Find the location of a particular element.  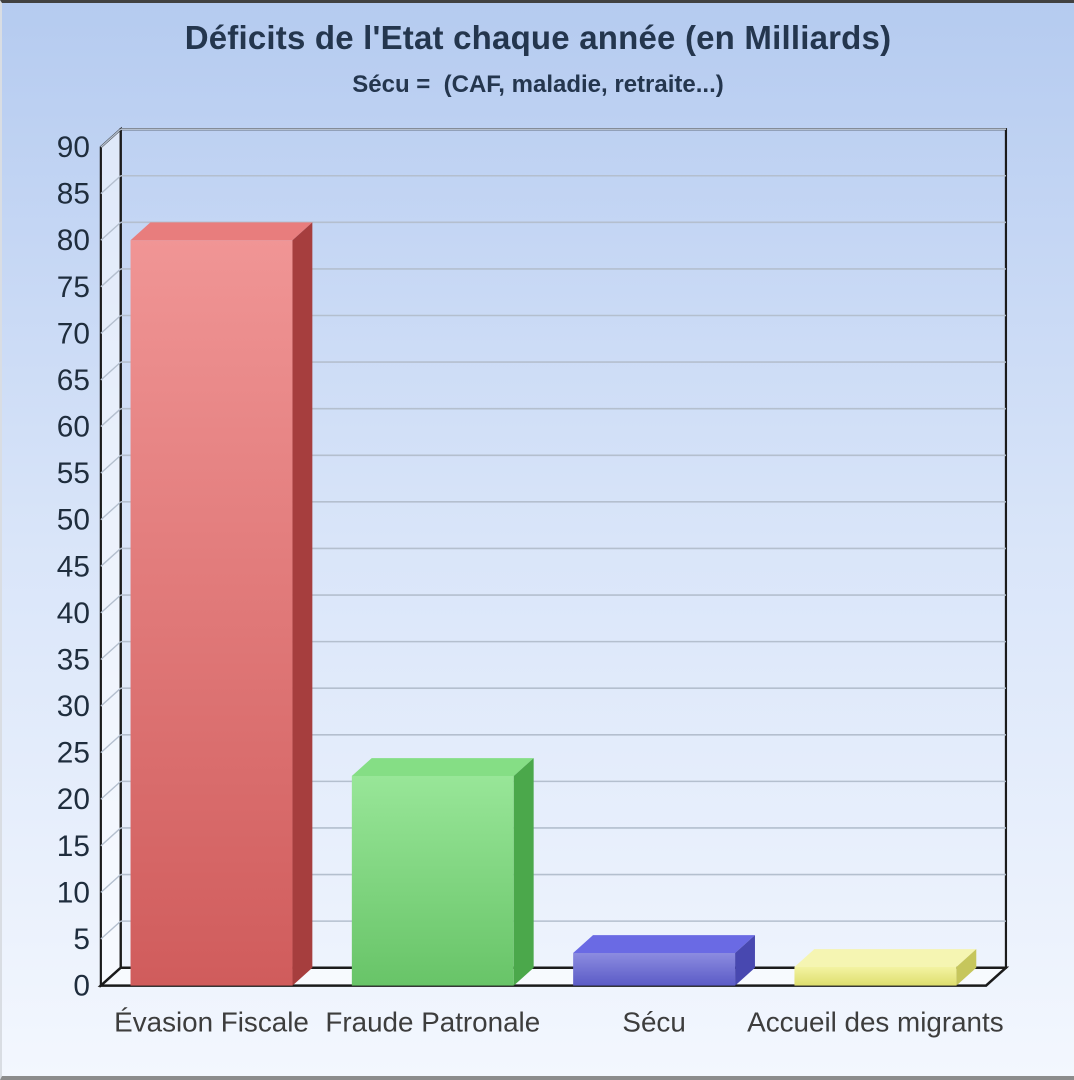

y-tick-label: 35 is located at coordinates (73, 659).